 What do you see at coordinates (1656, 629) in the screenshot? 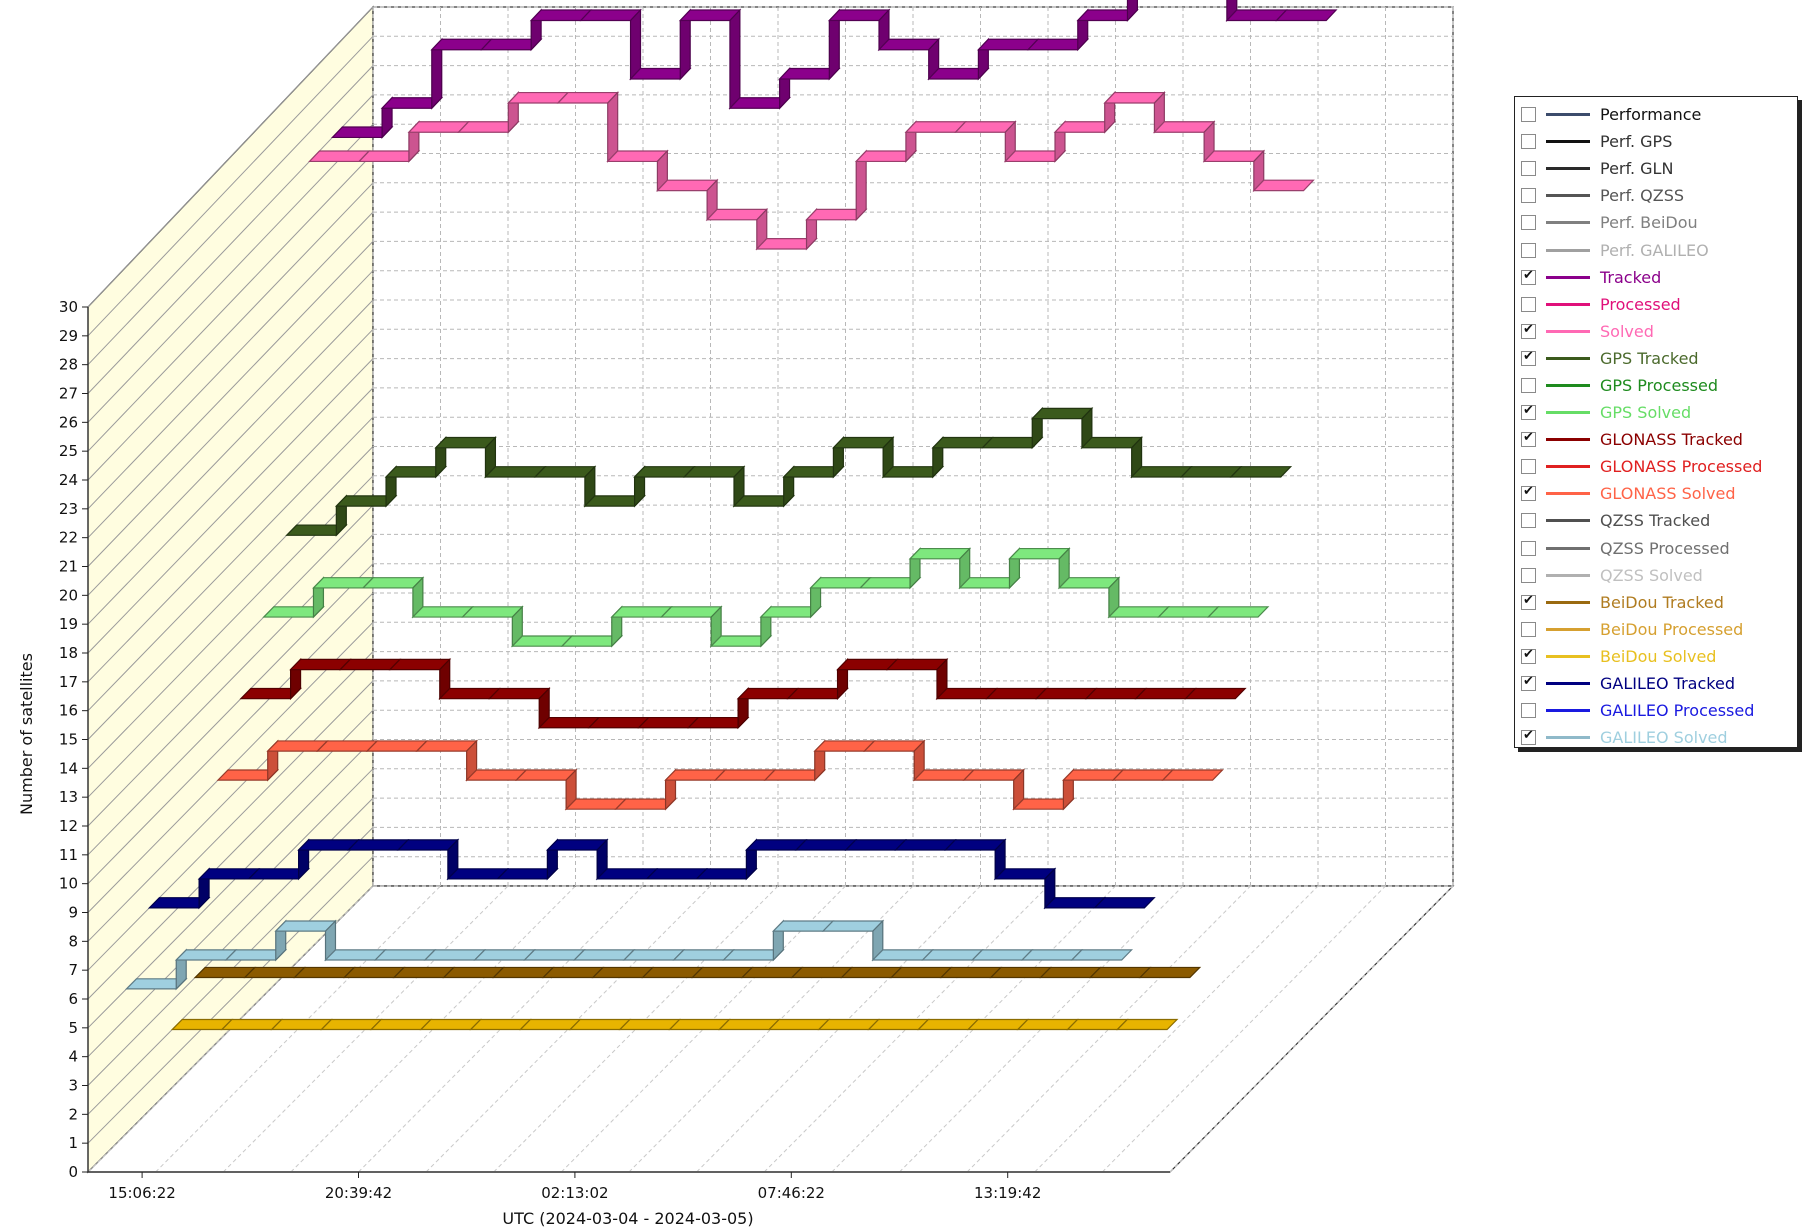
I see `legend-item: BeiDou Processed` at bounding box center [1656, 629].